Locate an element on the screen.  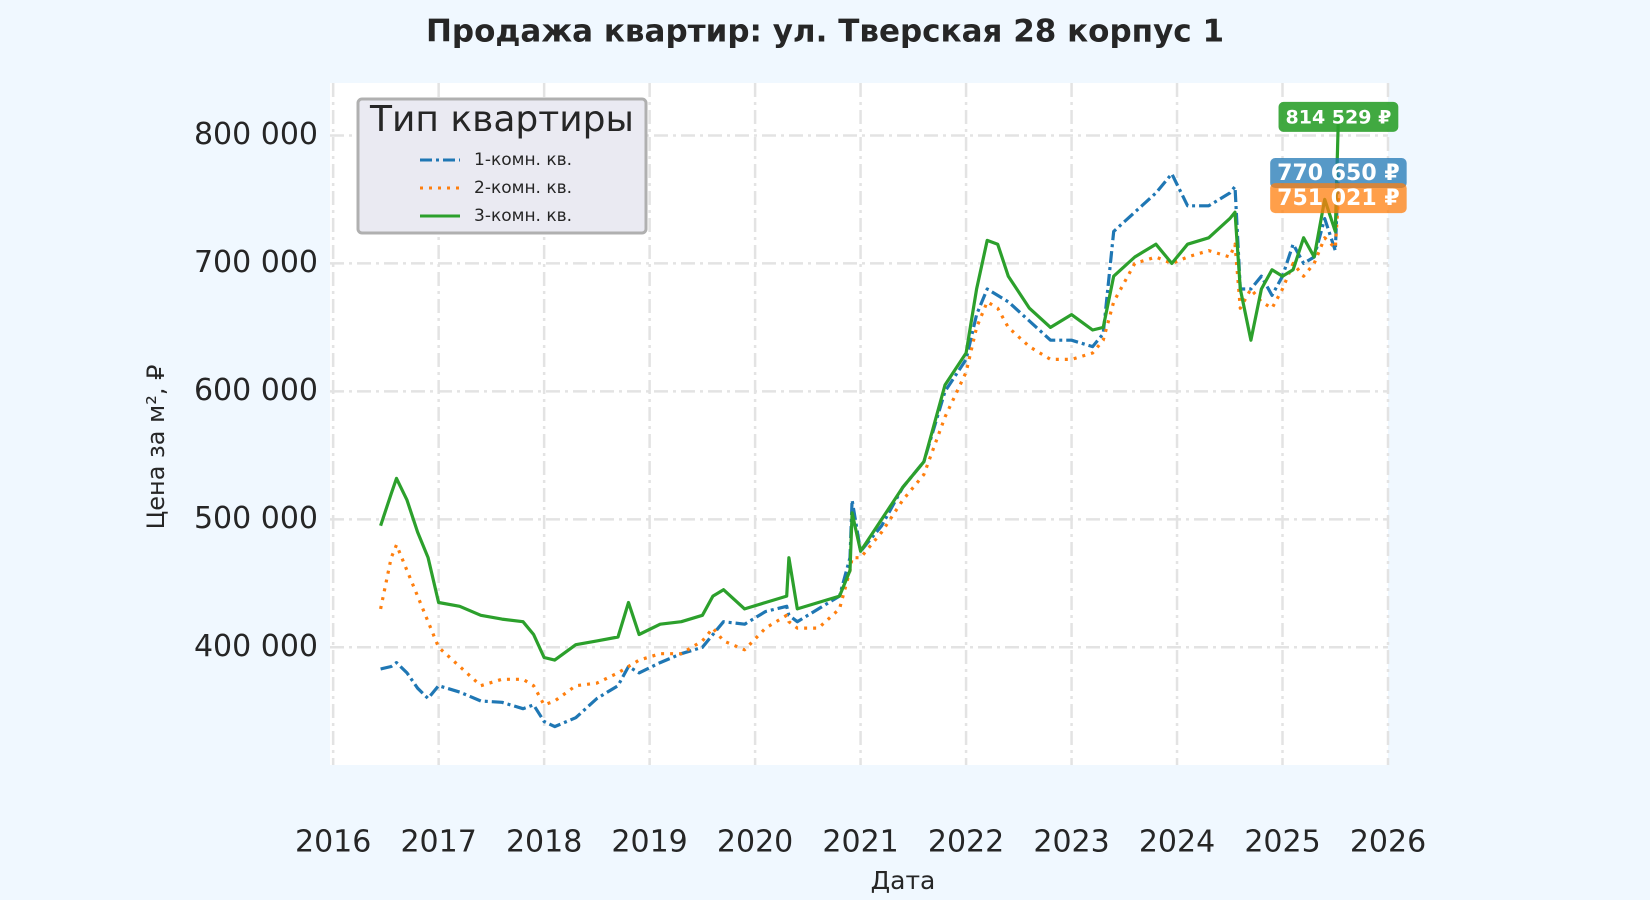
legend-title: Тип квартиры is located at coordinates (501, 119).